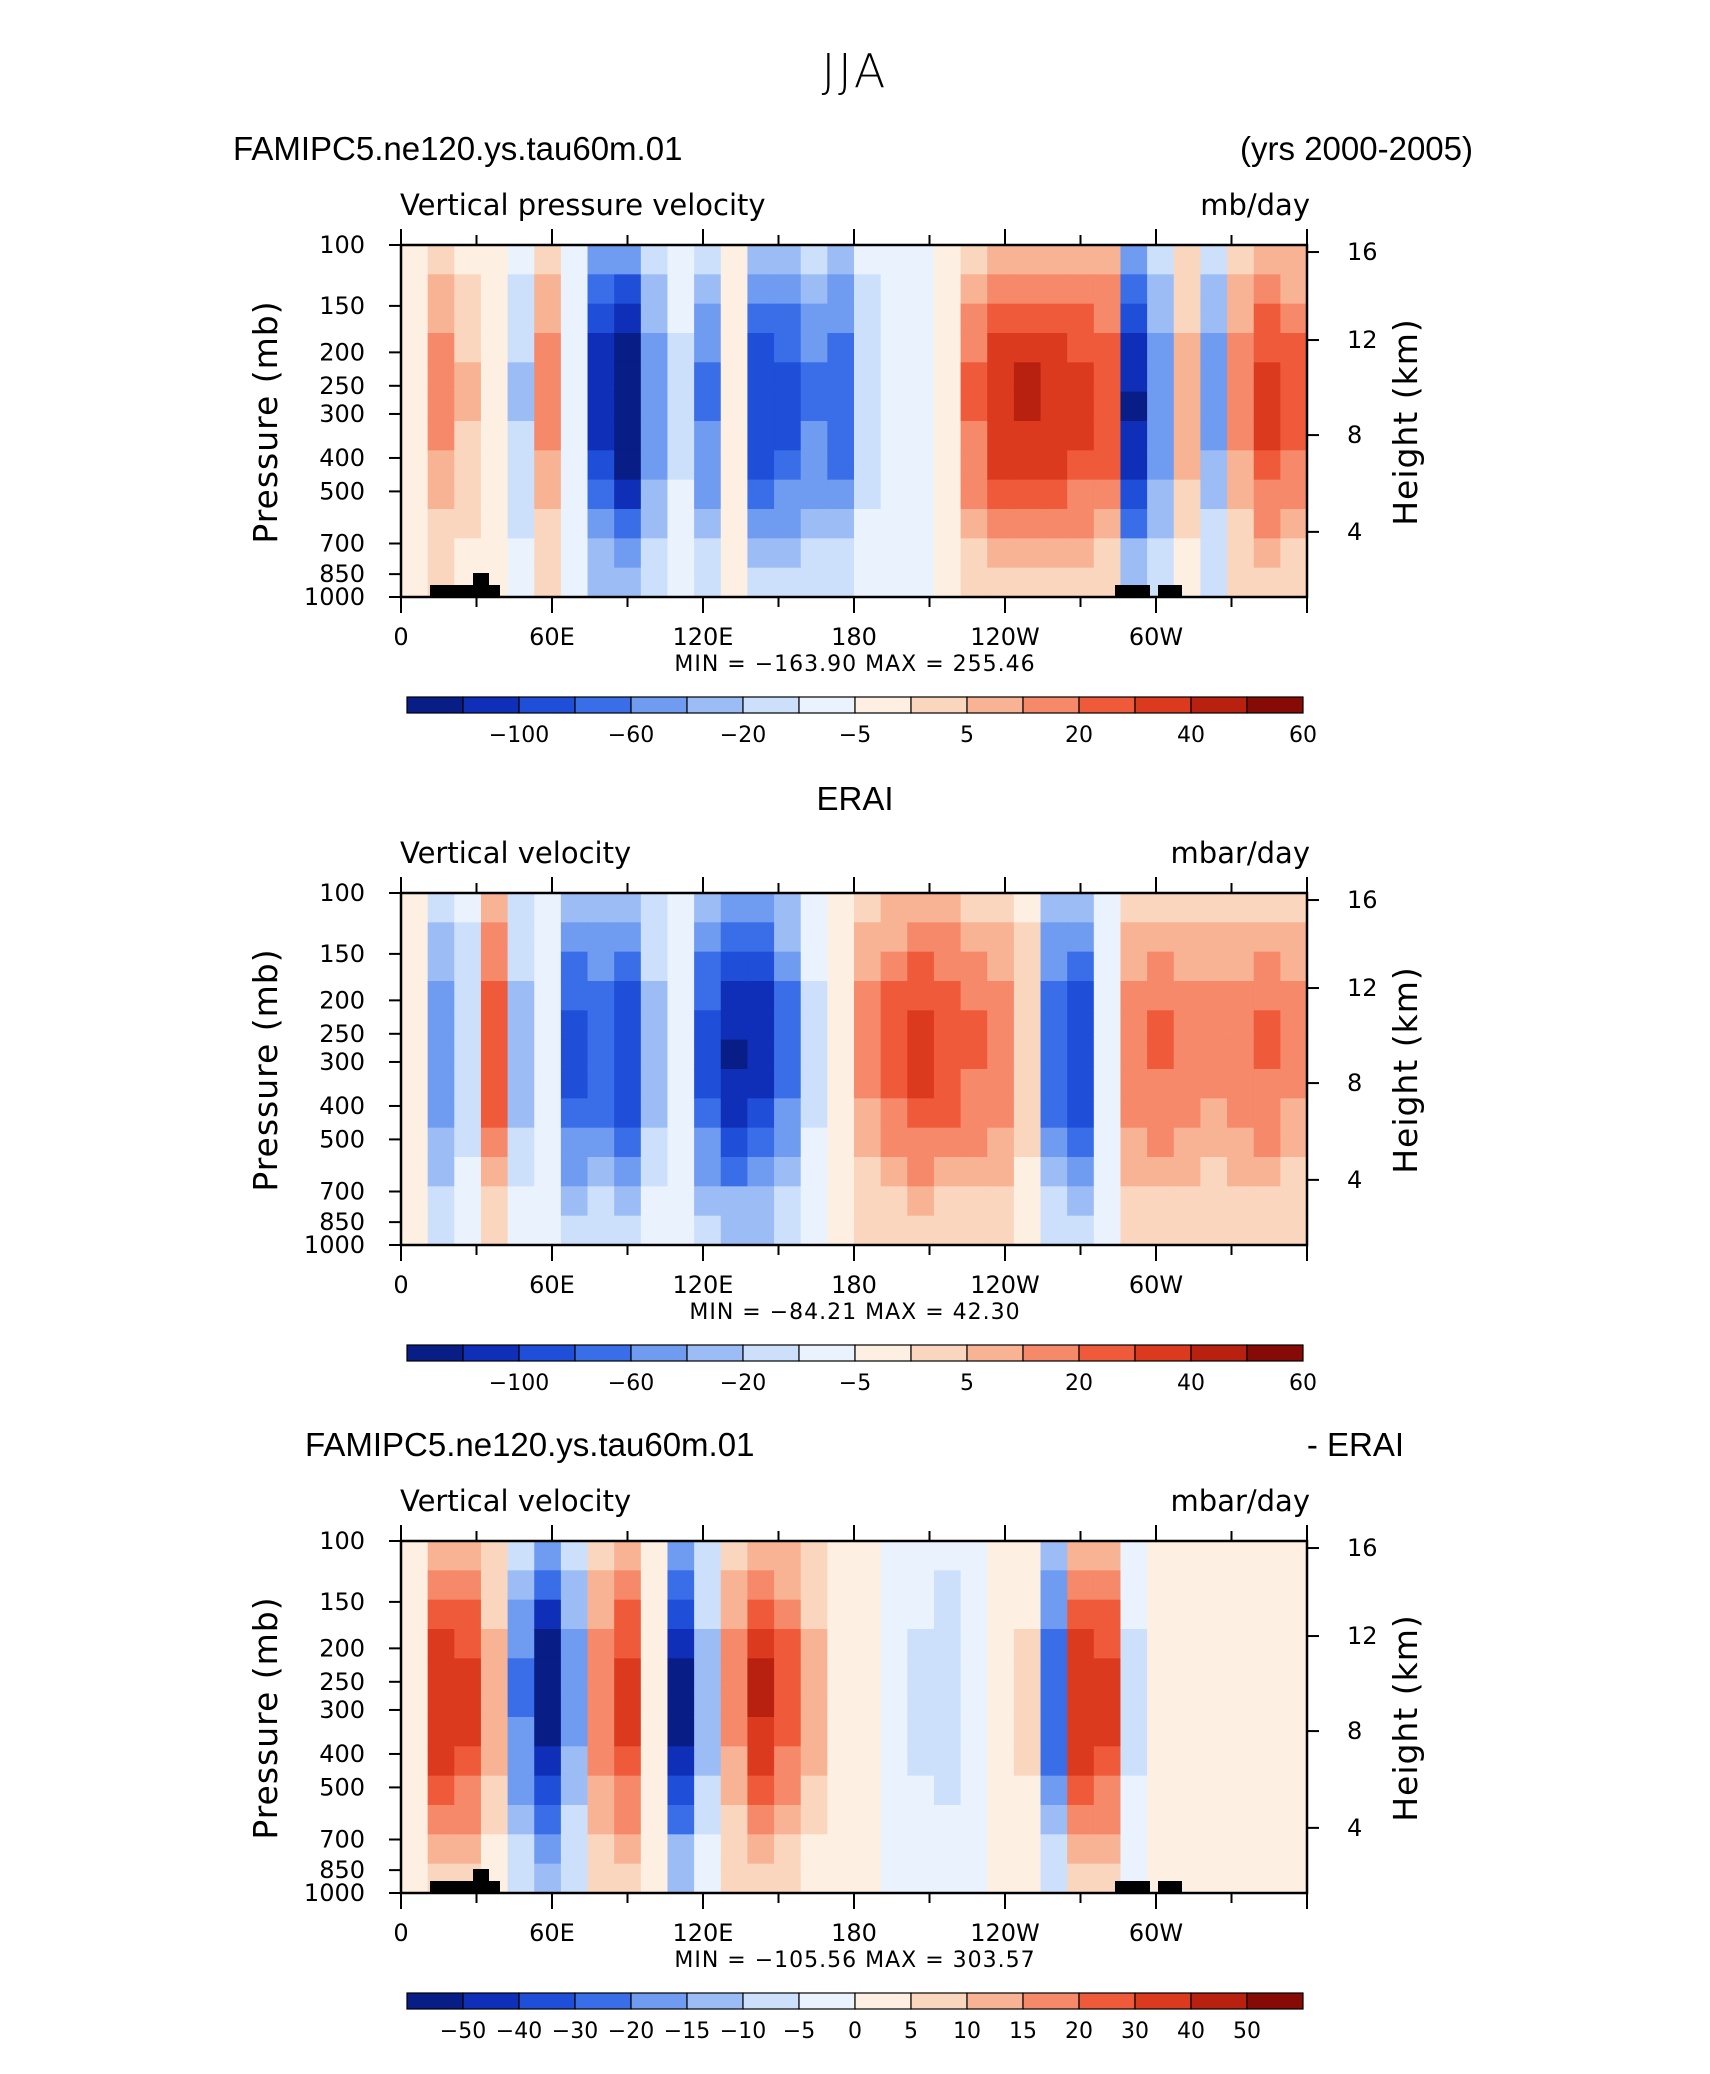 This screenshot has width=1710, height=2074. What do you see at coordinates (1191, 1383) in the screenshot?
I see `colorbar-label: 40` at bounding box center [1191, 1383].